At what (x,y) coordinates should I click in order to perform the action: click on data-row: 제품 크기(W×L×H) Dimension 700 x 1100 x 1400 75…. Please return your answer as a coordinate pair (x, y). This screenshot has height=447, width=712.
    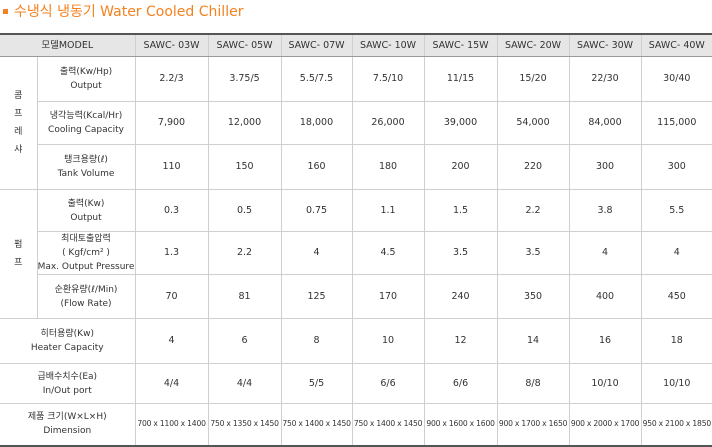
    Looking at the image, I should click on (356, 424).